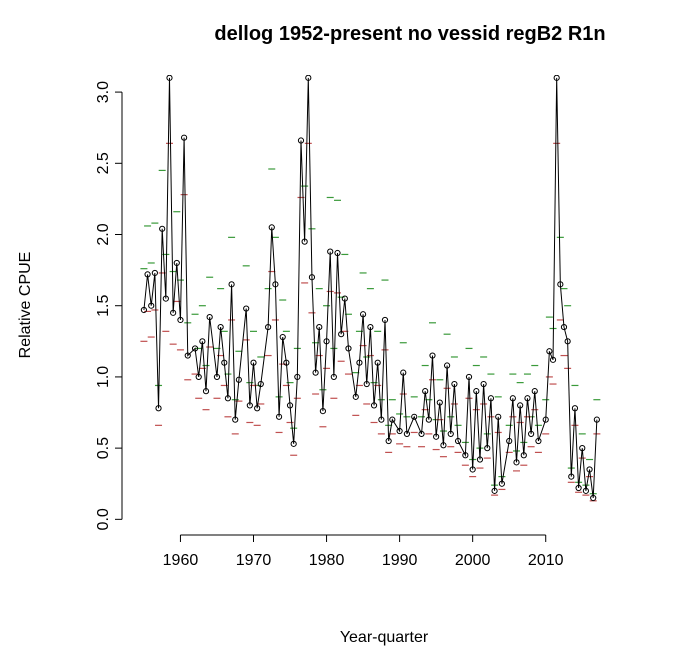 The image size is (696, 662). I want to click on chart-title: dellog 1952-present no vessid regB2 R1n, so click(409, 34).